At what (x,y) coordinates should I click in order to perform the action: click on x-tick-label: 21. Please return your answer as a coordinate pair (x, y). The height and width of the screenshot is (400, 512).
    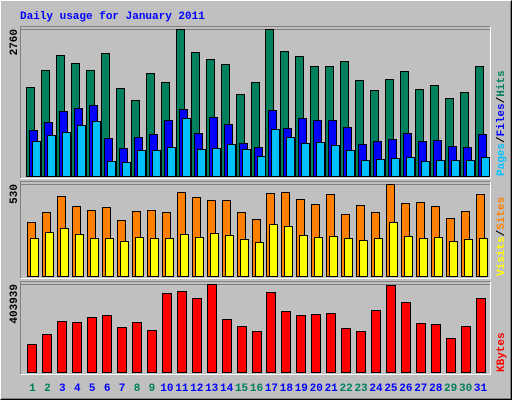
    Looking at the image, I should click on (332, 389).